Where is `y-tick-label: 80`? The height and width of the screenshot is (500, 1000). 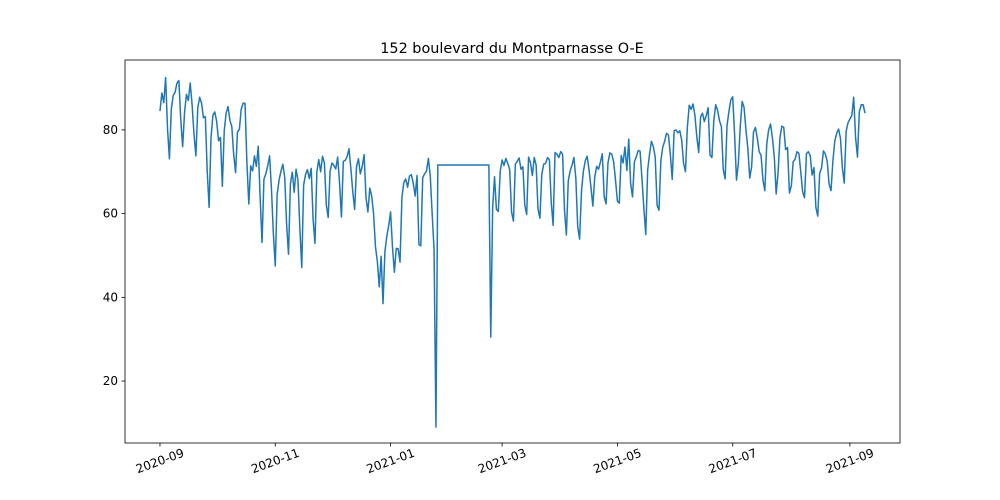 y-tick-label: 80 is located at coordinates (110, 130).